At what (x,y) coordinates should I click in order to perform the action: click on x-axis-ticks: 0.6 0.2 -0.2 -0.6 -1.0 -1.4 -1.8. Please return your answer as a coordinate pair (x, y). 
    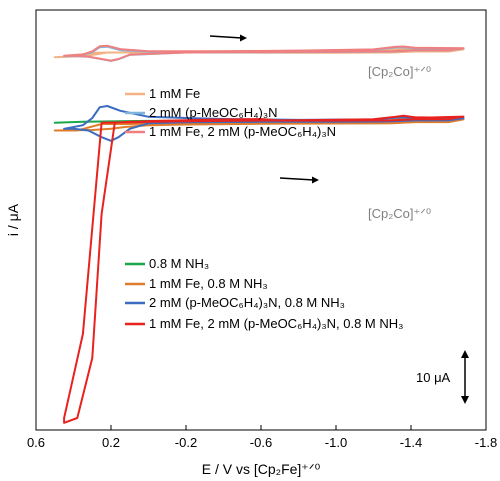
    Looking at the image, I should click on (262, 437).